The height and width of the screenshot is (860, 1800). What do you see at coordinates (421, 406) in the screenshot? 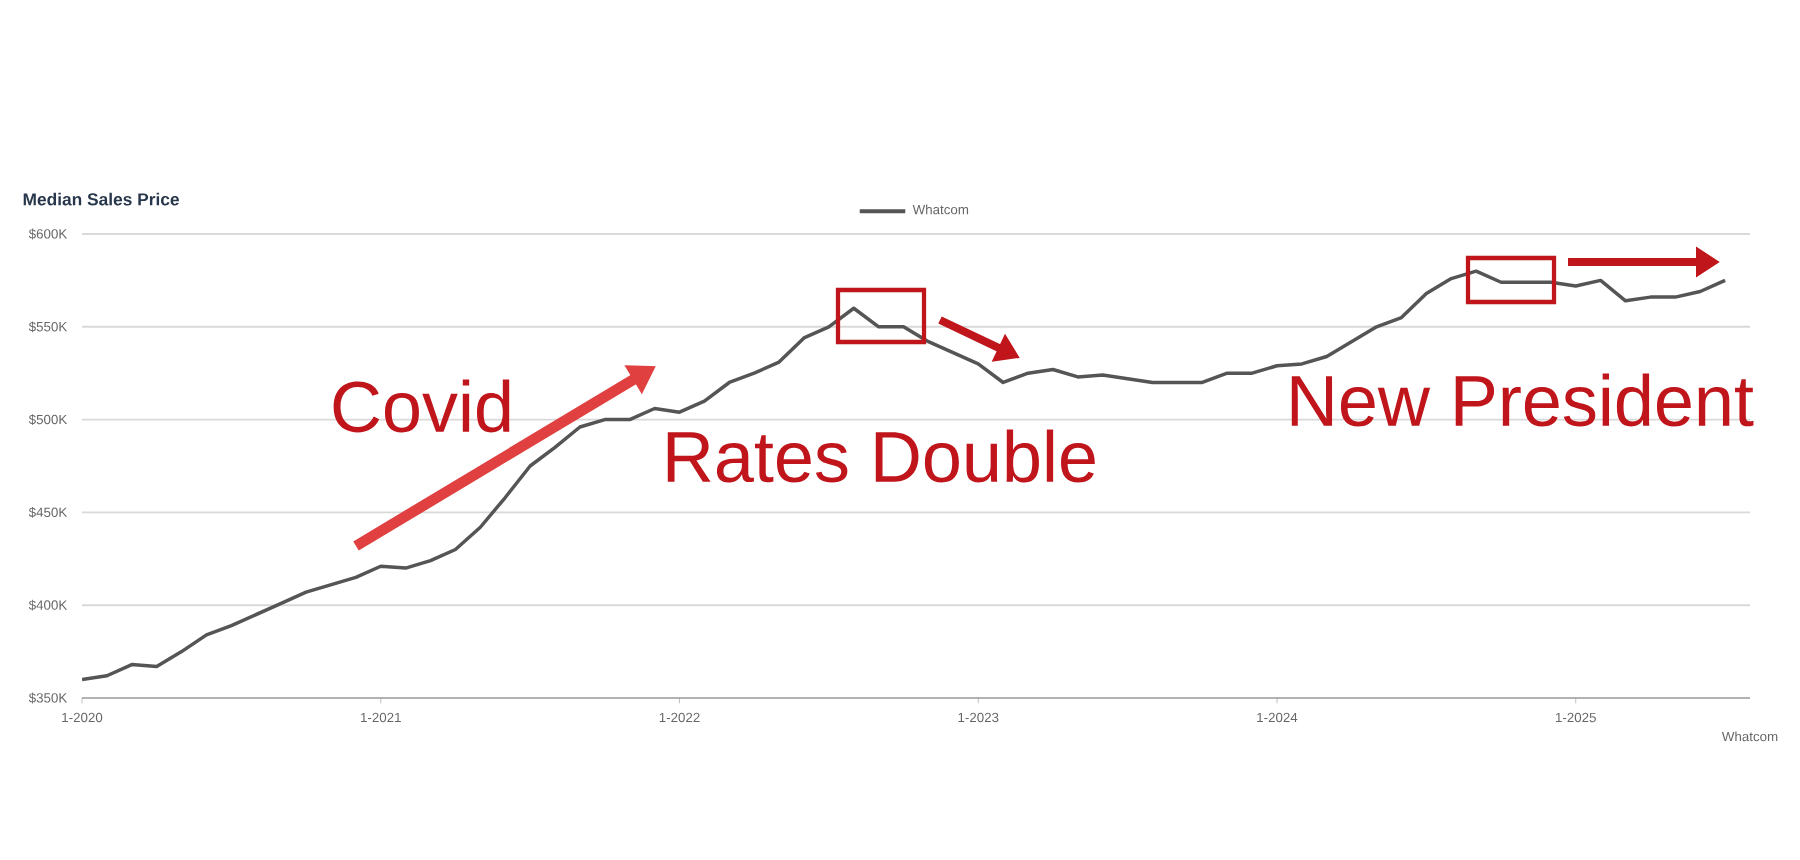
I see `annotation: Covid` at bounding box center [421, 406].